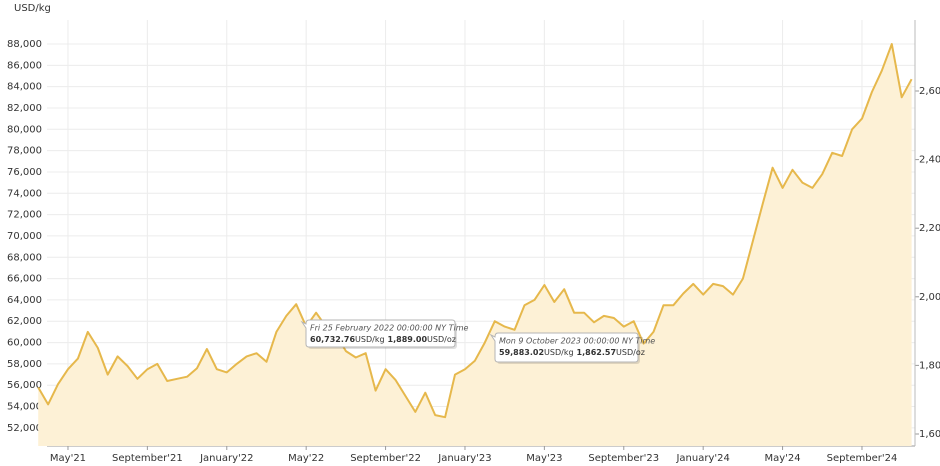 This screenshot has width=940, height=466. What do you see at coordinates (577, 341) in the screenshot?
I see `tooltip-date: Mon 9 October 2023 00:00:00 NY Time` at bounding box center [577, 341].